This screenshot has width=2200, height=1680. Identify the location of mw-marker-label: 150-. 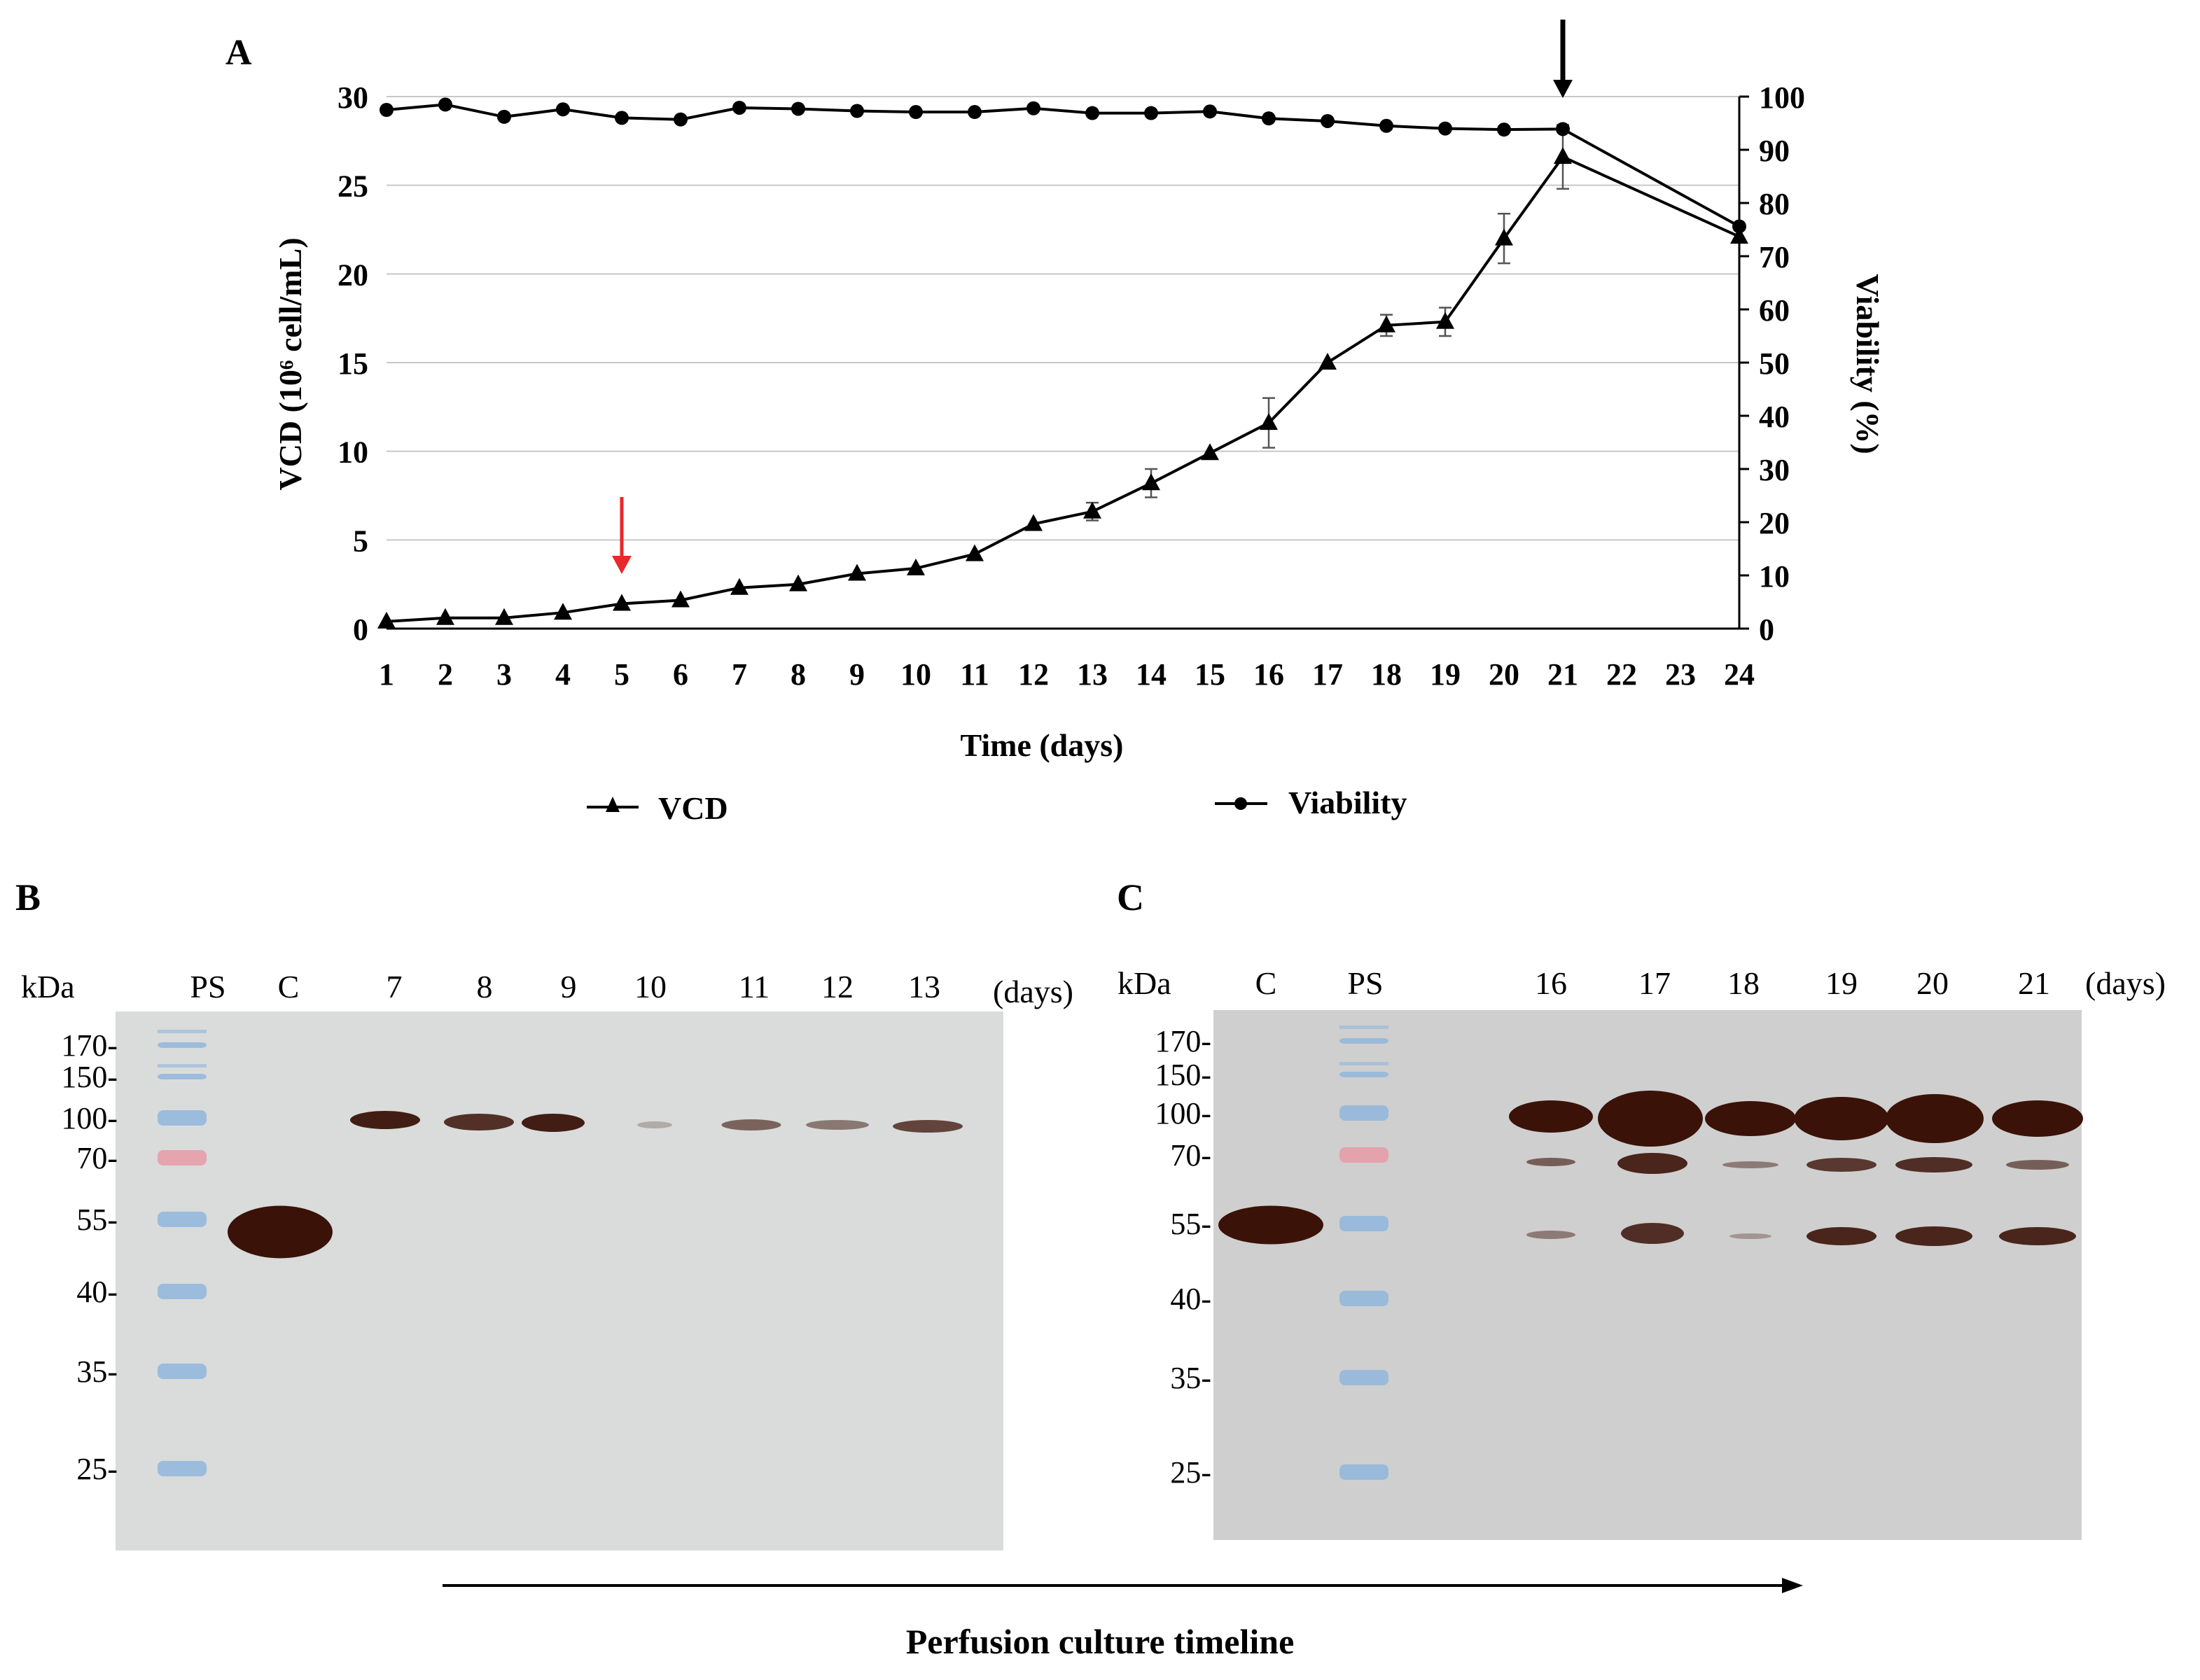
(89, 1077).